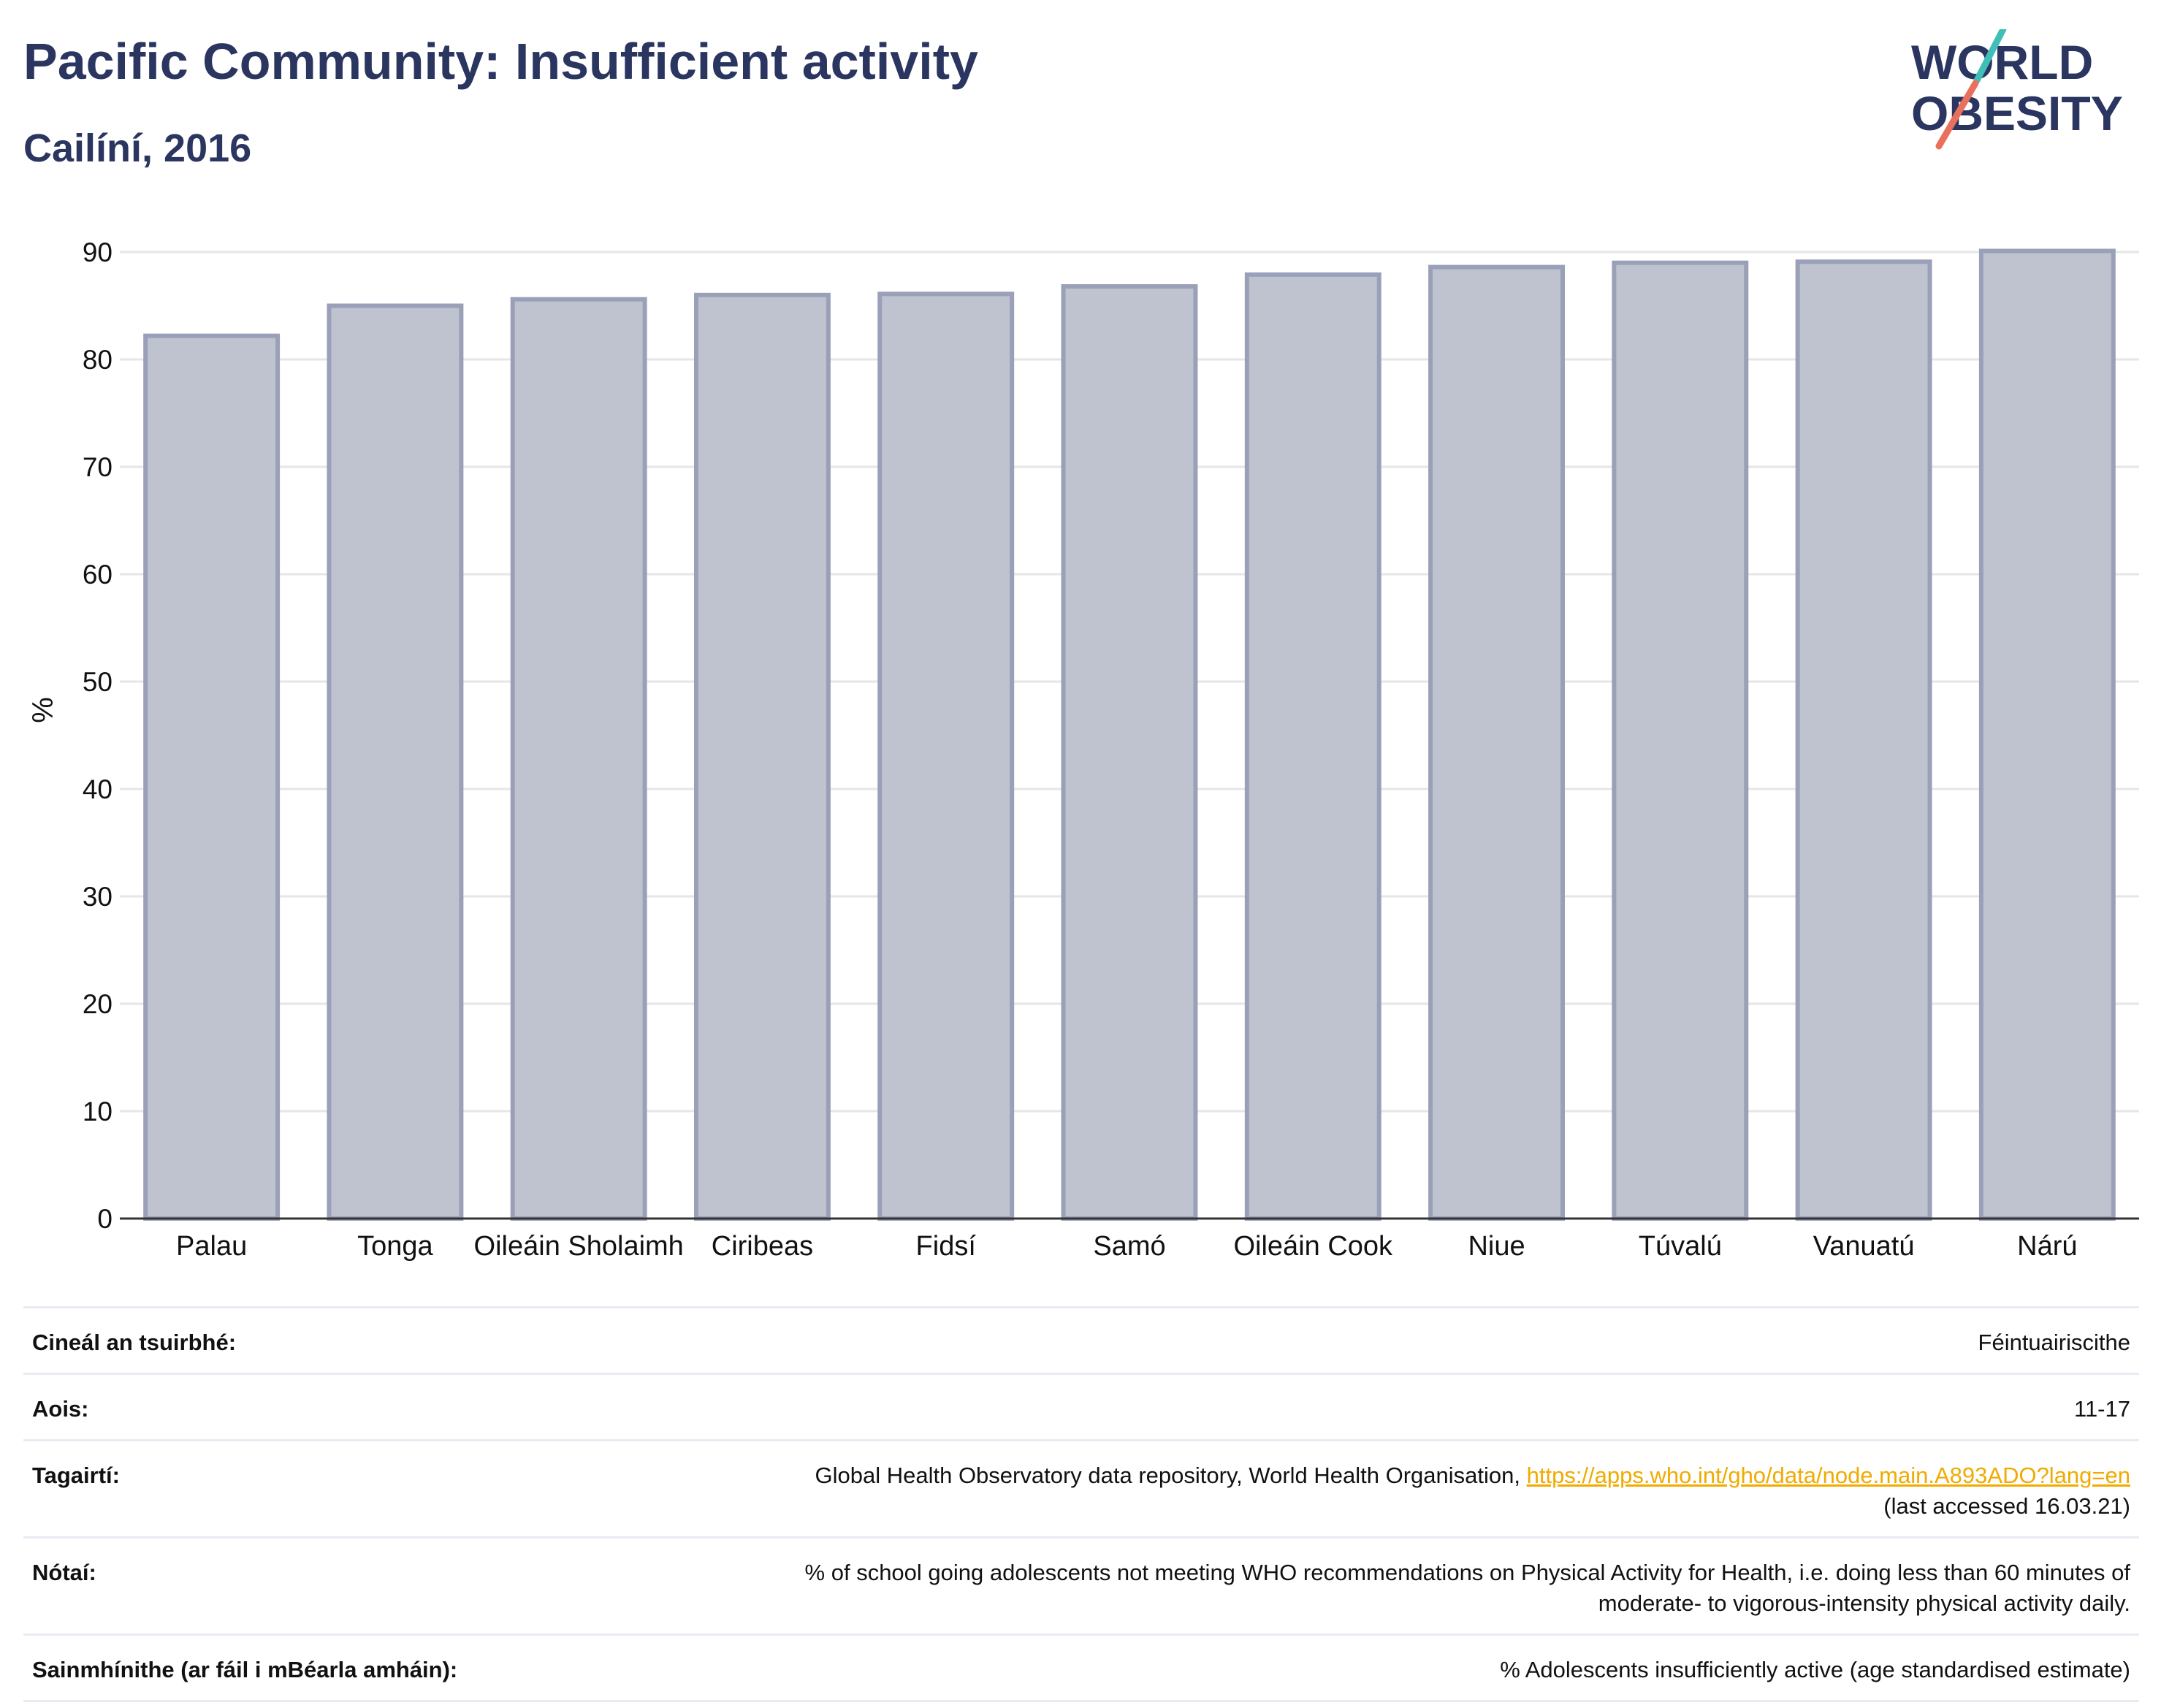 The width and height of the screenshot is (2161, 1708). What do you see at coordinates (98, 360) in the screenshot?
I see `y-tick-label: 80` at bounding box center [98, 360].